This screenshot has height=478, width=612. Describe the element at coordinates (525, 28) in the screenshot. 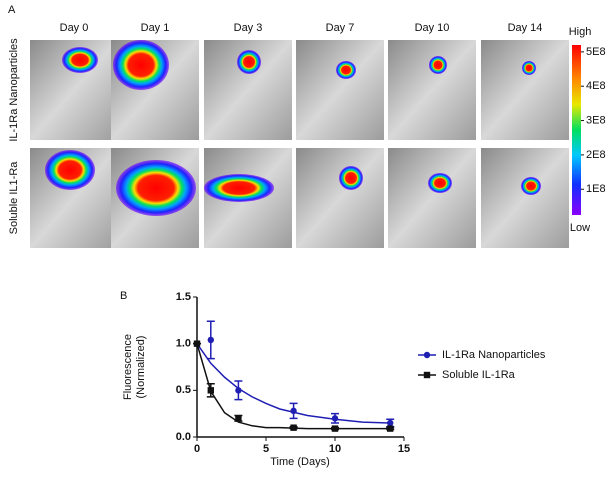

I see `day-label: Day 14` at that location.